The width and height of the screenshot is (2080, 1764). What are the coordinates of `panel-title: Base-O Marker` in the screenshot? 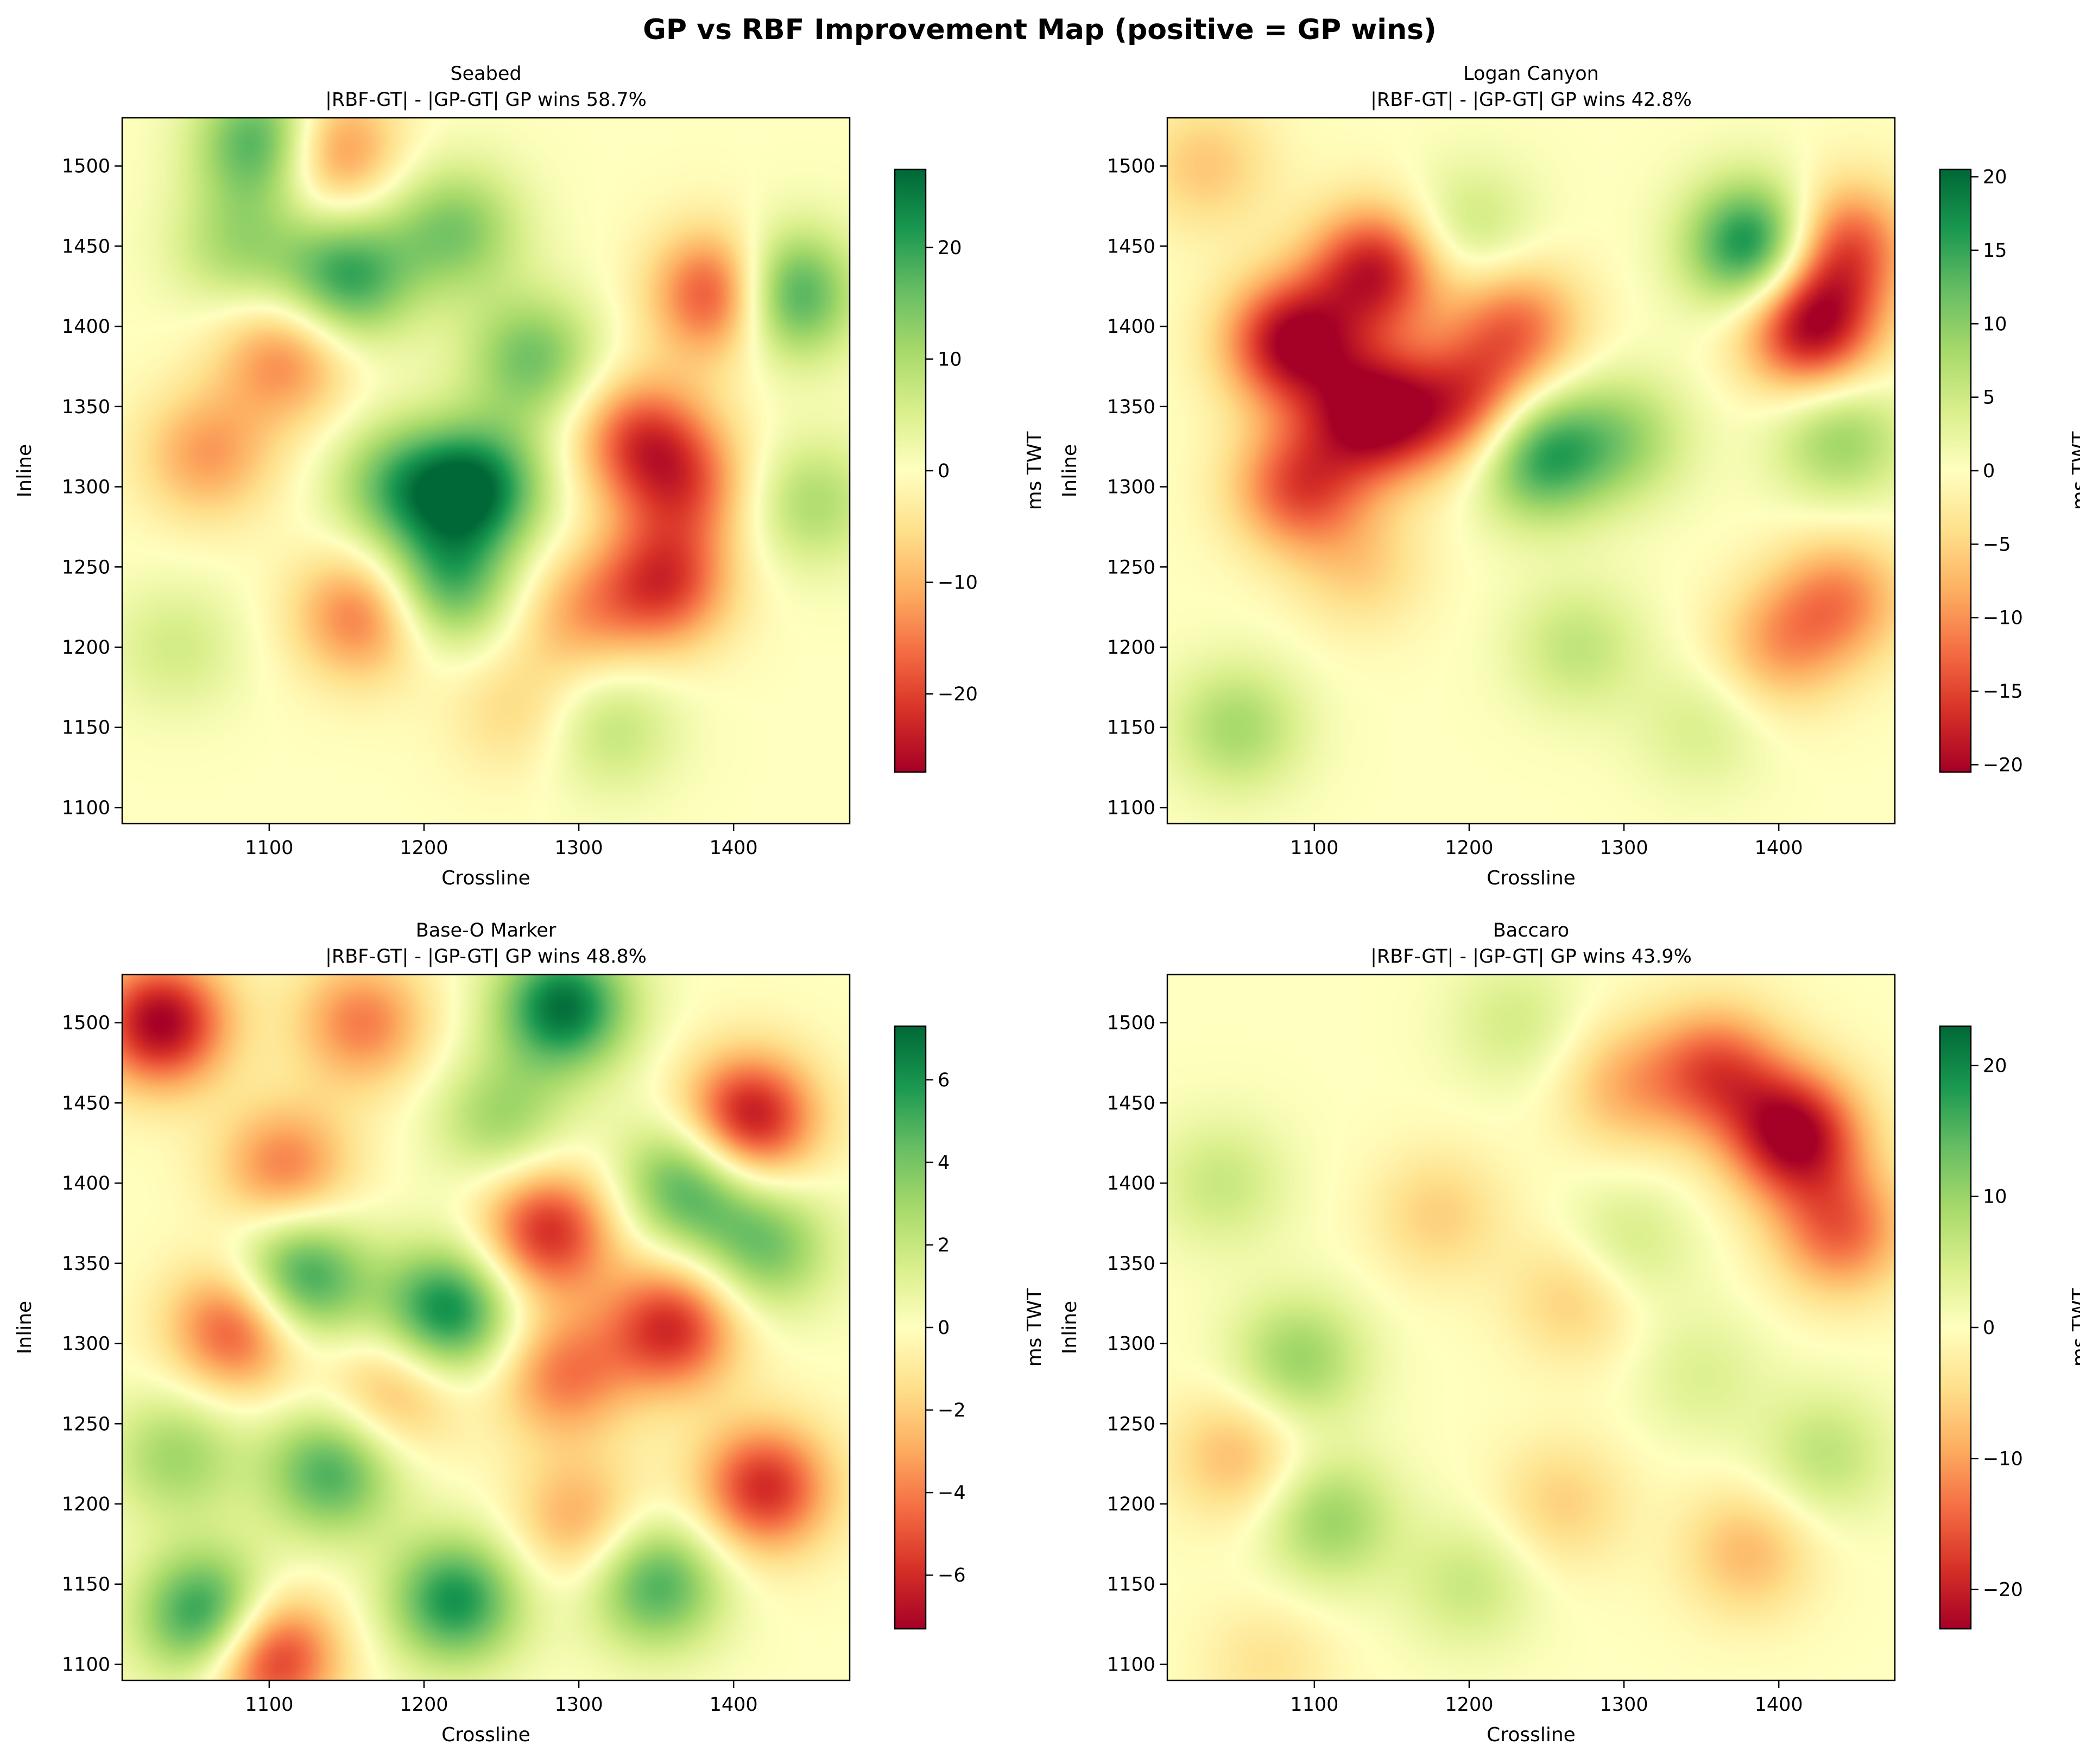 It's located at (486, 930).